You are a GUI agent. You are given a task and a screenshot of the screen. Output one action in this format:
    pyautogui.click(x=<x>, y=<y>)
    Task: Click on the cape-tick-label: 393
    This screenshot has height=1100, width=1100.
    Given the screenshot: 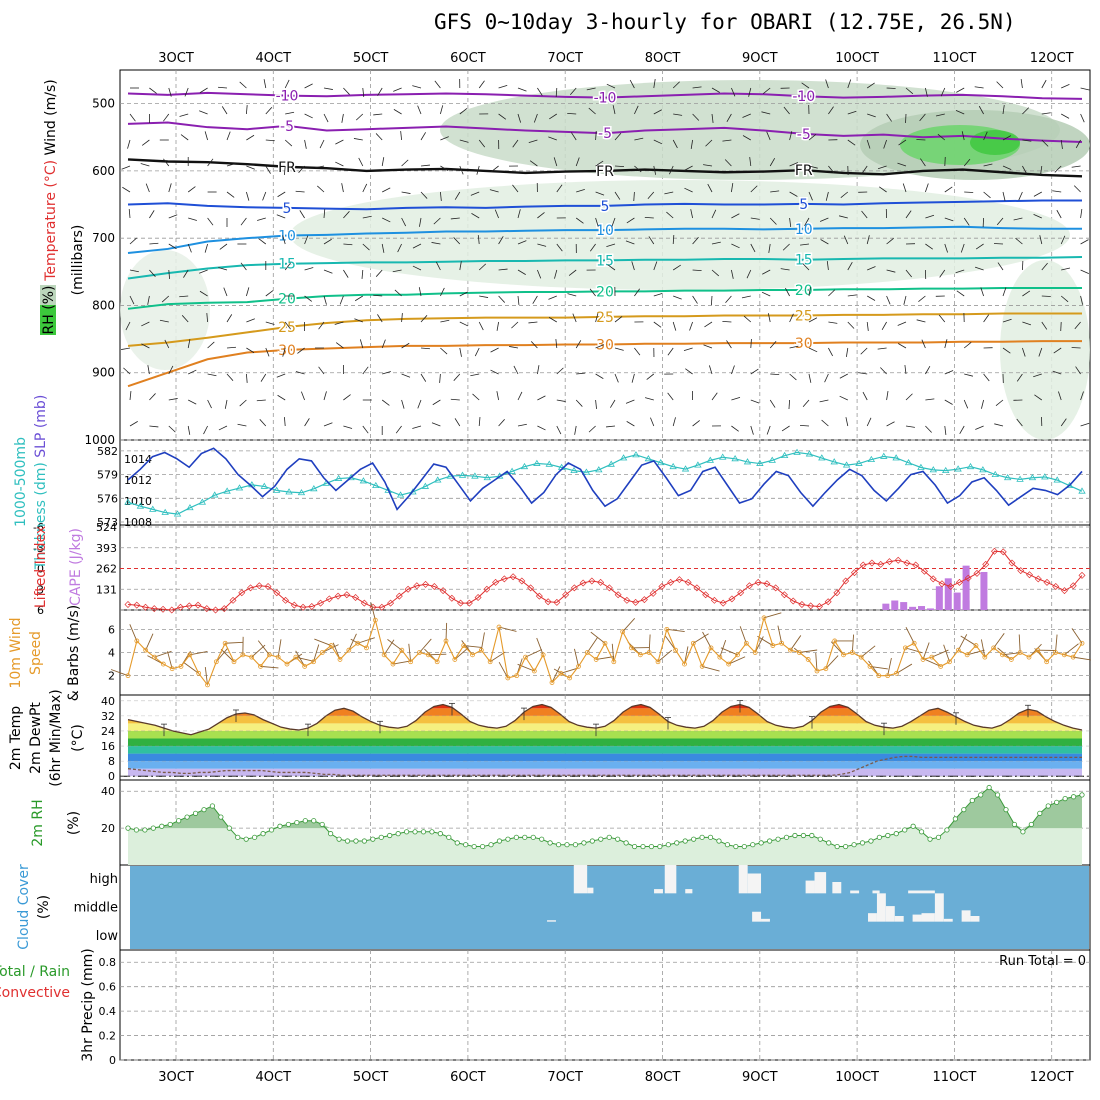 What is the action you would take?
    pyautogui.click(x=106, y=548)
    